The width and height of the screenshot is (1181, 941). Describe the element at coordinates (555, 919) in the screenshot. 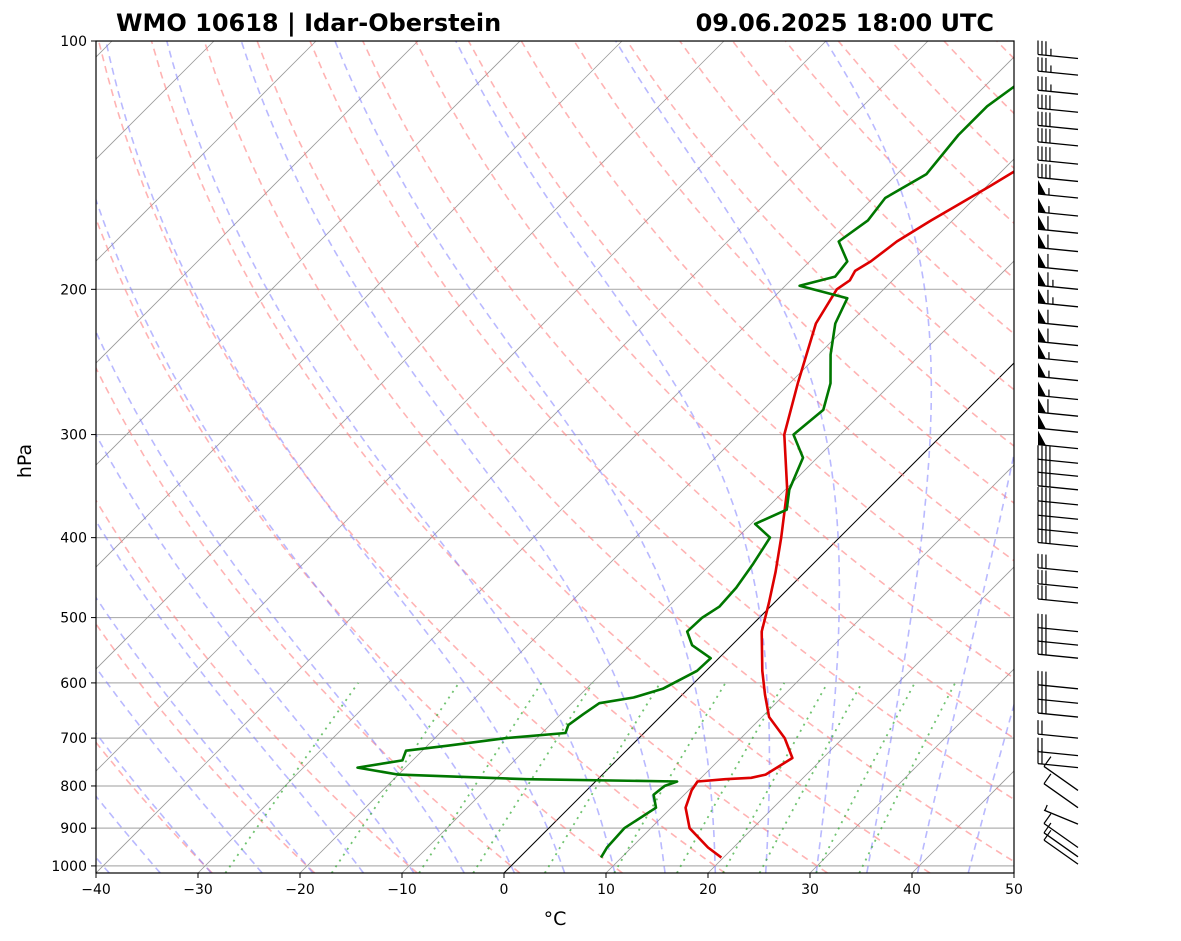

I see `x-axis-label: °C` at that location.